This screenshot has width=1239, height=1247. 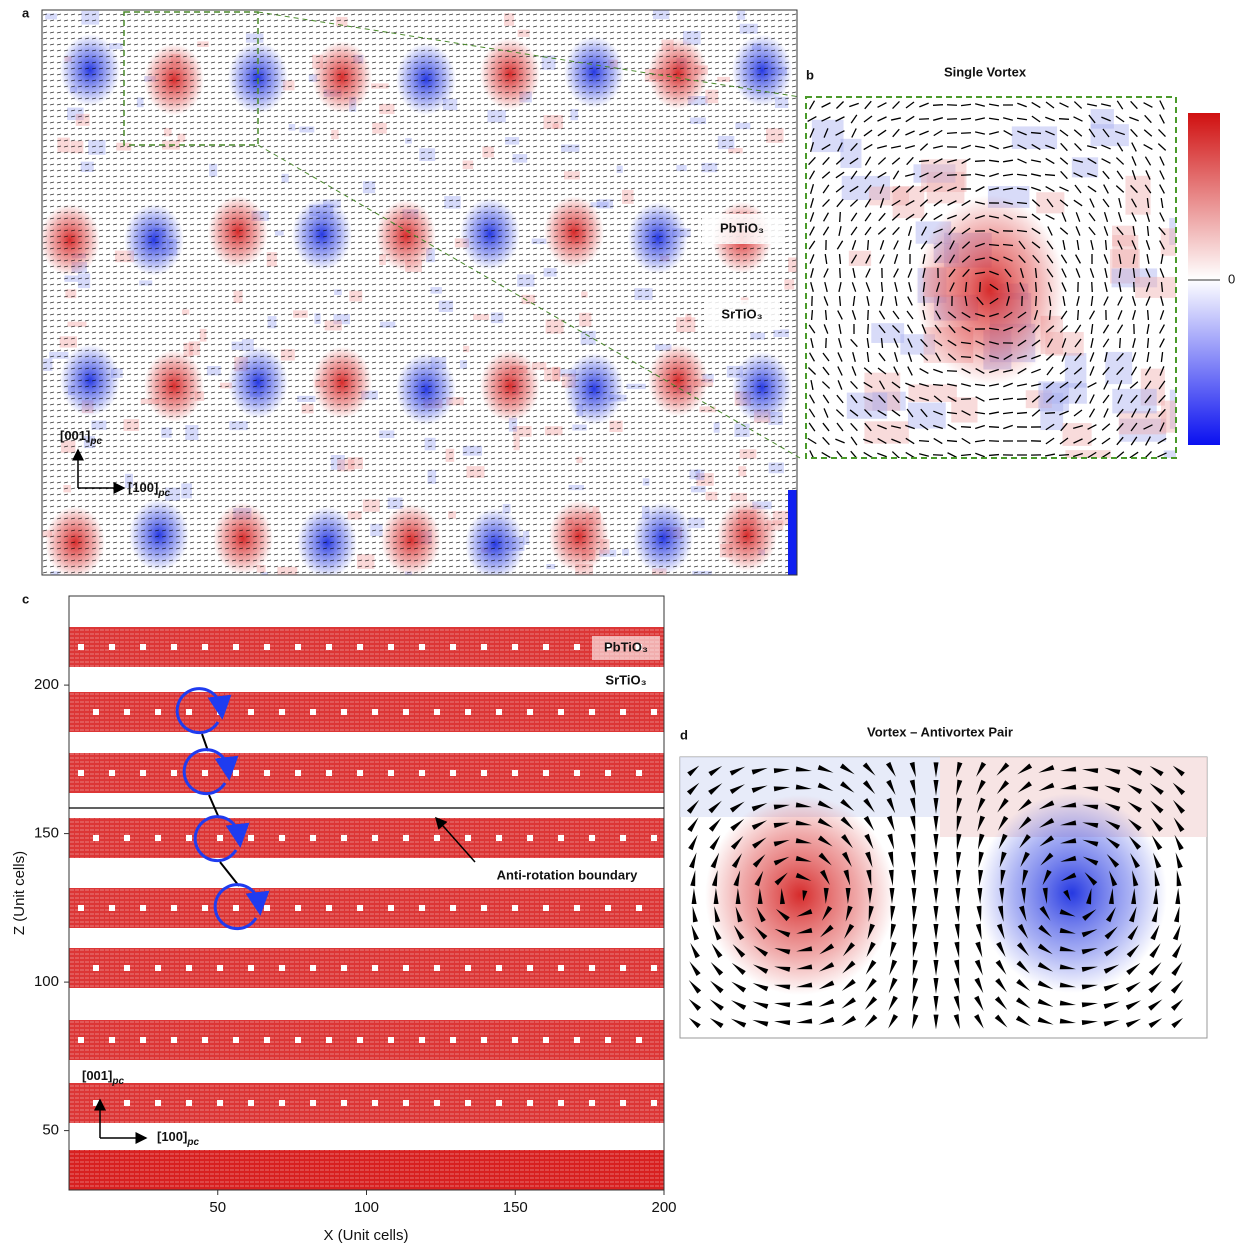 I want to click on link, so click(x=214, y=806).